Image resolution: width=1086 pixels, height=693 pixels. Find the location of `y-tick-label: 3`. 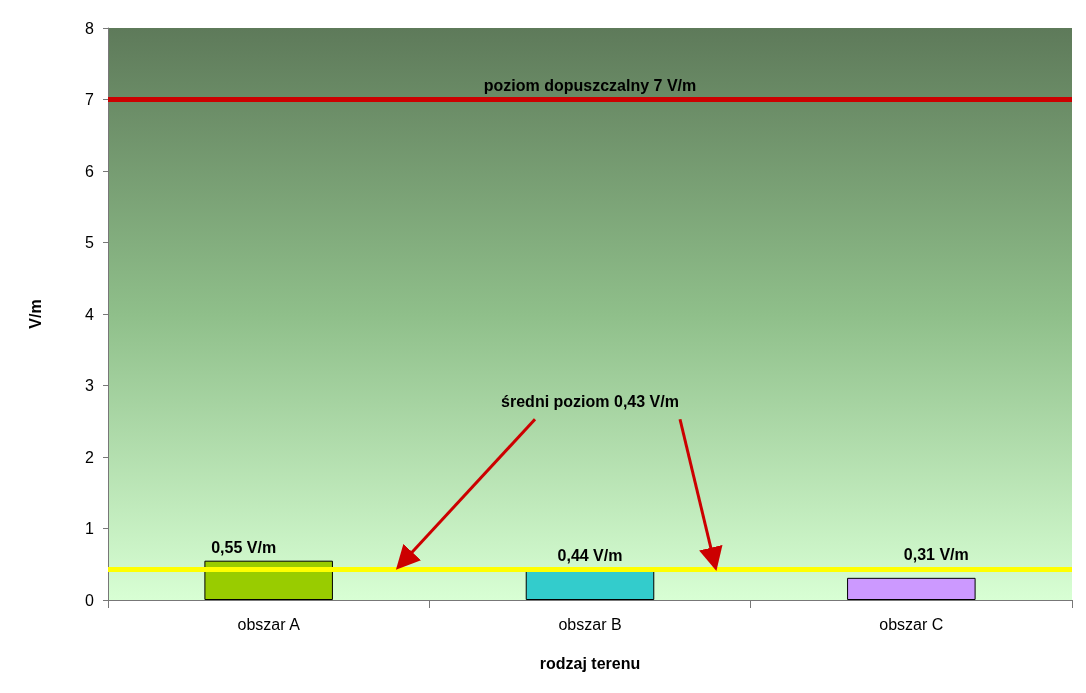

y-tick-label: 3 is located at coordinates (90, 385).